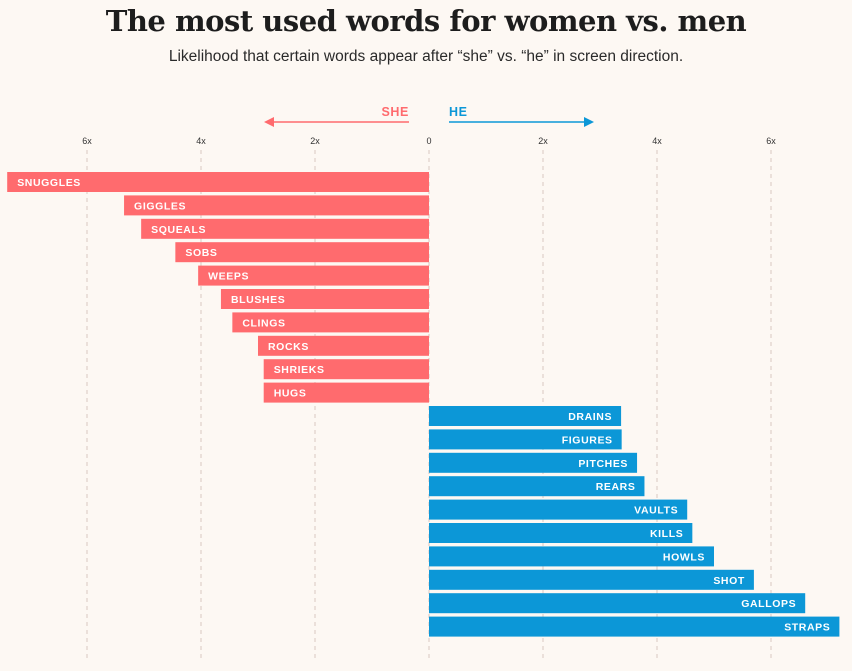 This screenshot has height=671, width=852. What do you see at coordinates (346, 392) in the screenshot?
I see `bar-hugs` at bounding box center [346, 392].